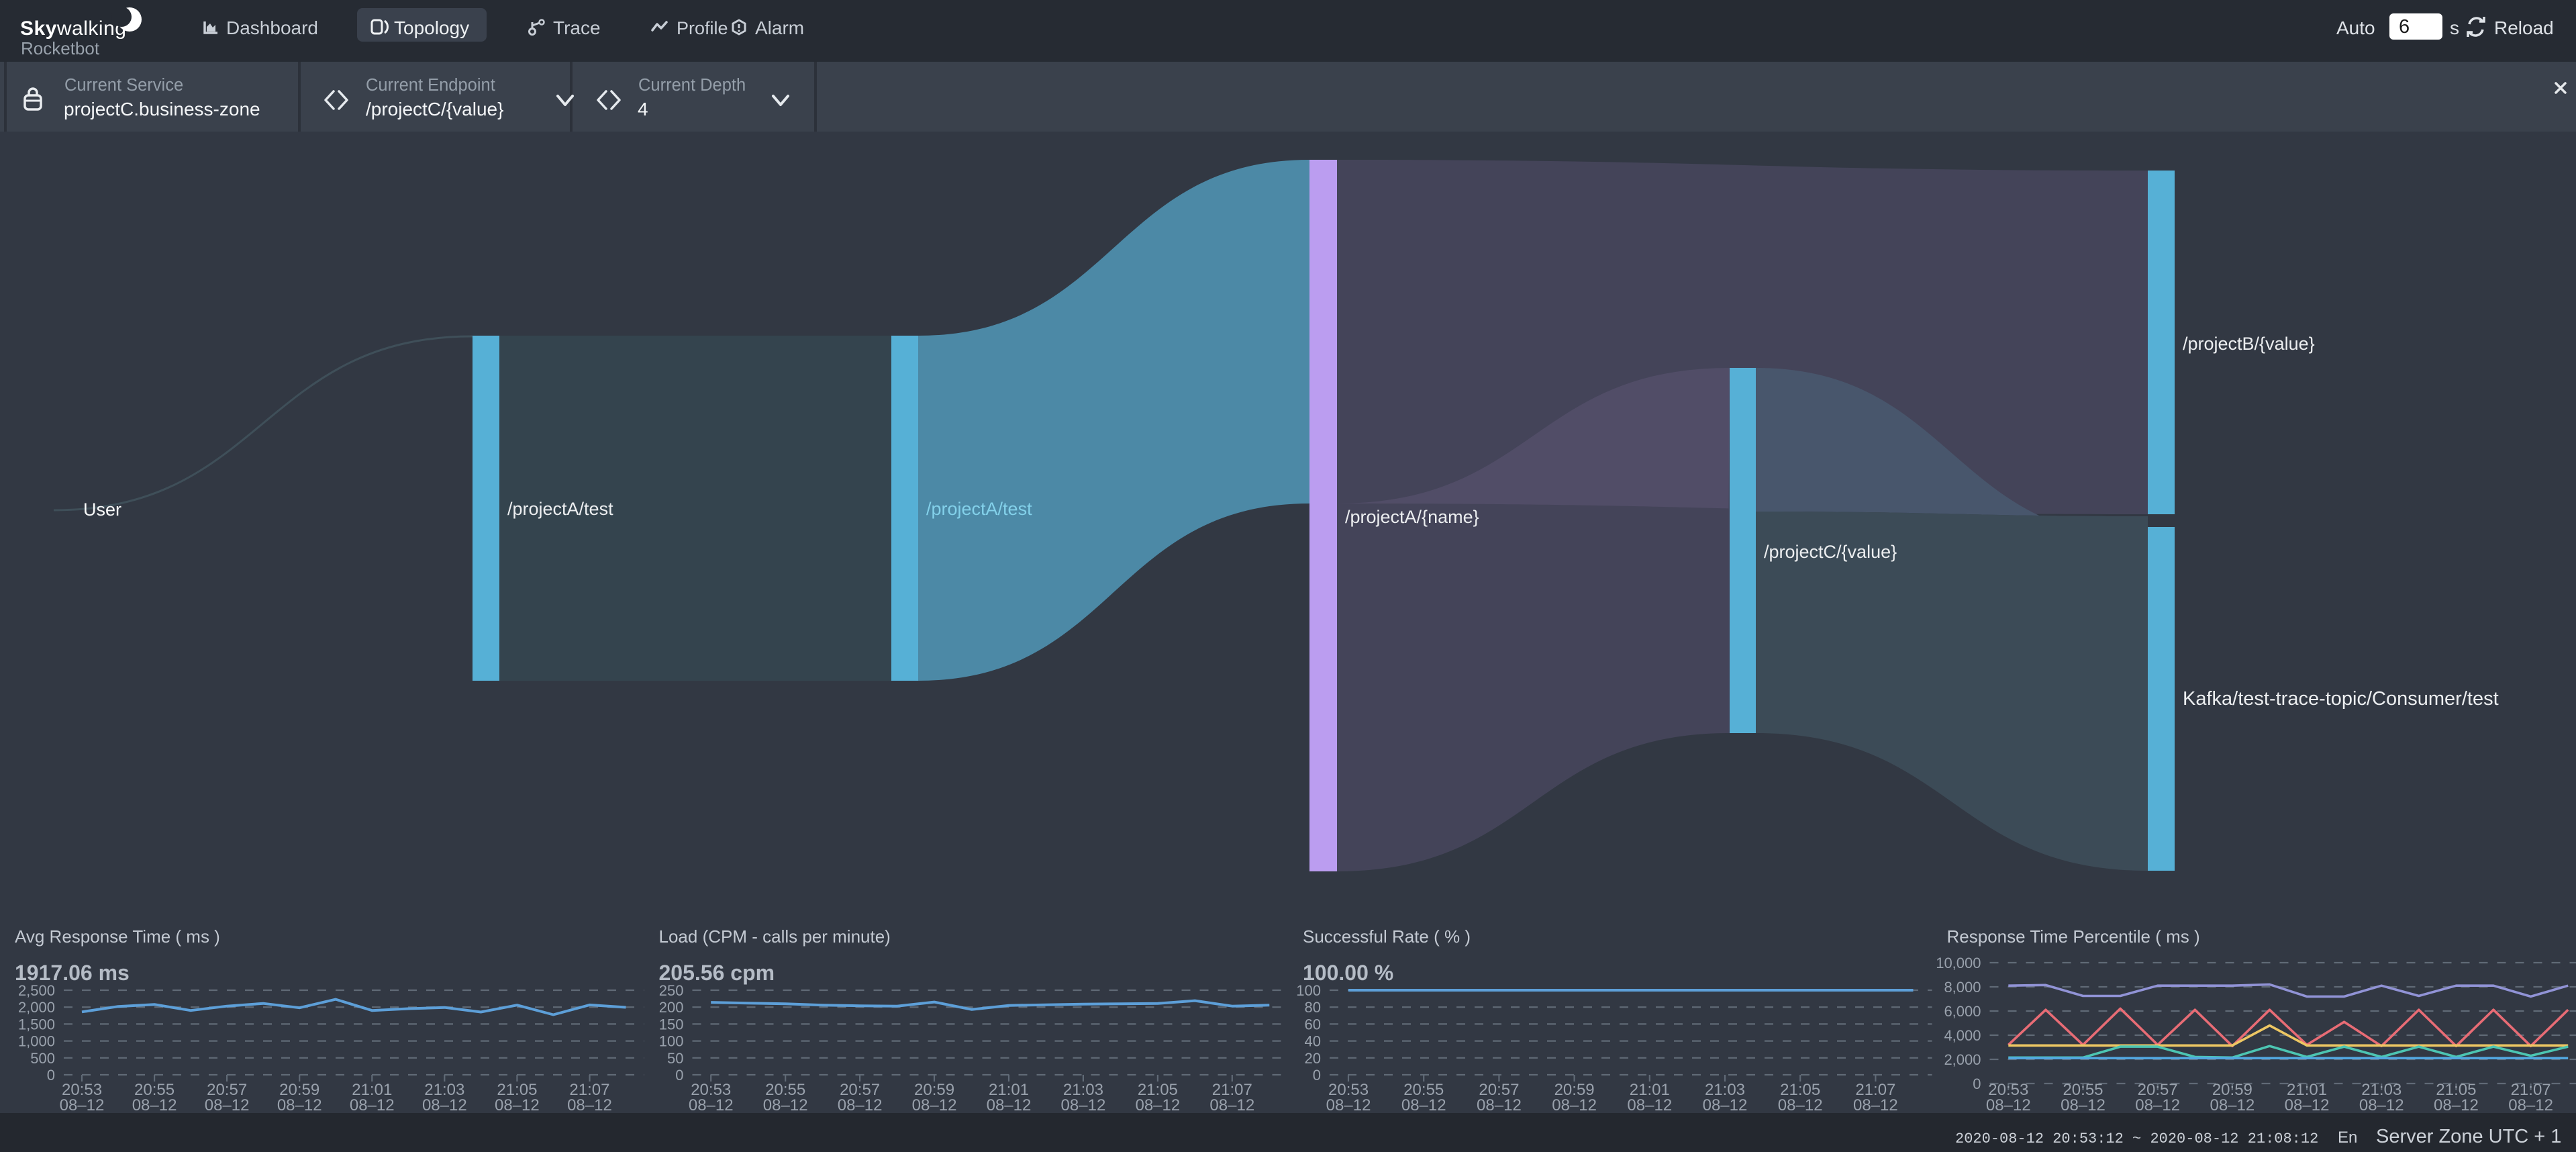 Image resolution: width=2576 pixels, height=1152 pixels. What do you see at coordinates (671, 1007) in the screenshot?
I see `svg-text: 200` at bounding box center [671, 1007].